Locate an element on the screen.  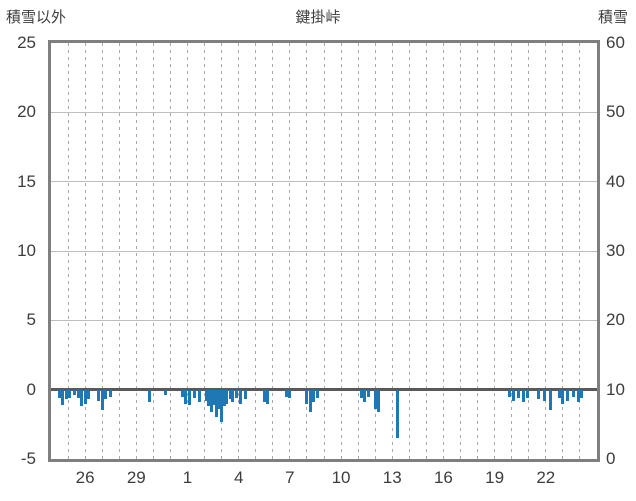
y-tick-right: 40 is located at coordinates (615, 181).